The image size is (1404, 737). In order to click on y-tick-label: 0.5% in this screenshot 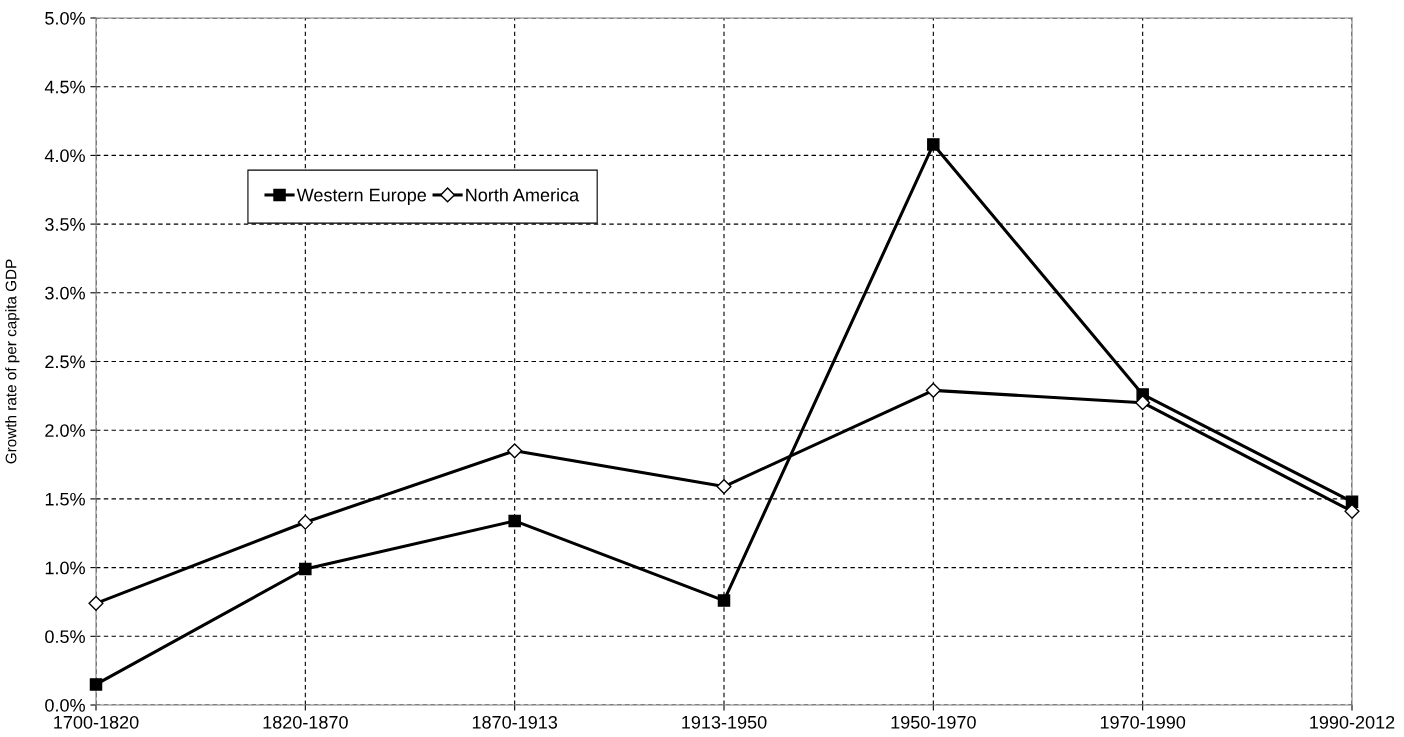, I will do `click(65, 637)`.